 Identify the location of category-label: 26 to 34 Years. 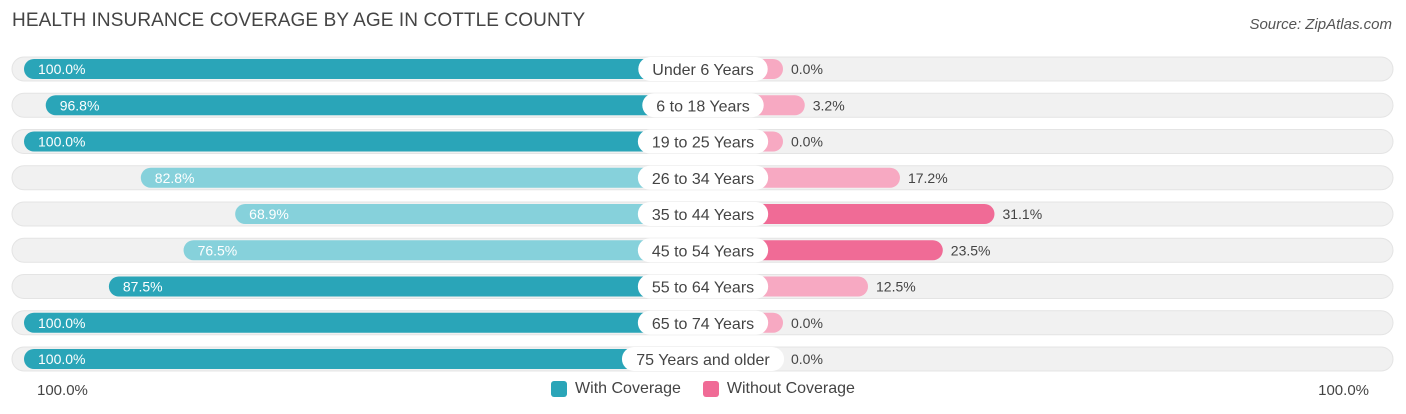
(703, 179).